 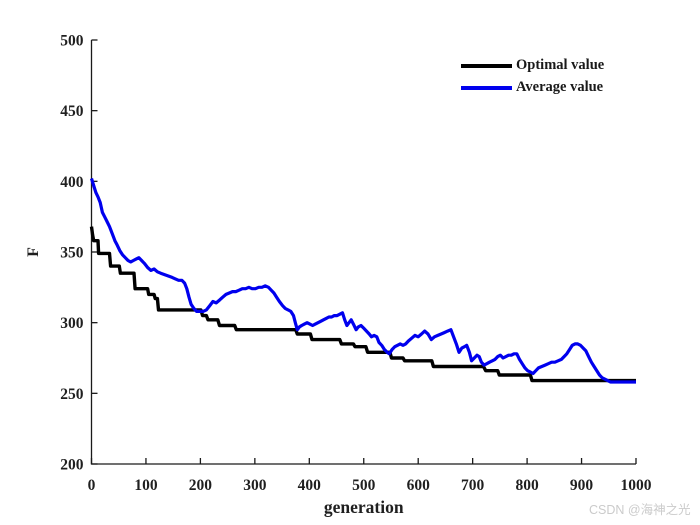 What do you see at coordinates (146, 485) in the screenshot?
I see `x-tick-label: 100` at bounding box center [146, 485].